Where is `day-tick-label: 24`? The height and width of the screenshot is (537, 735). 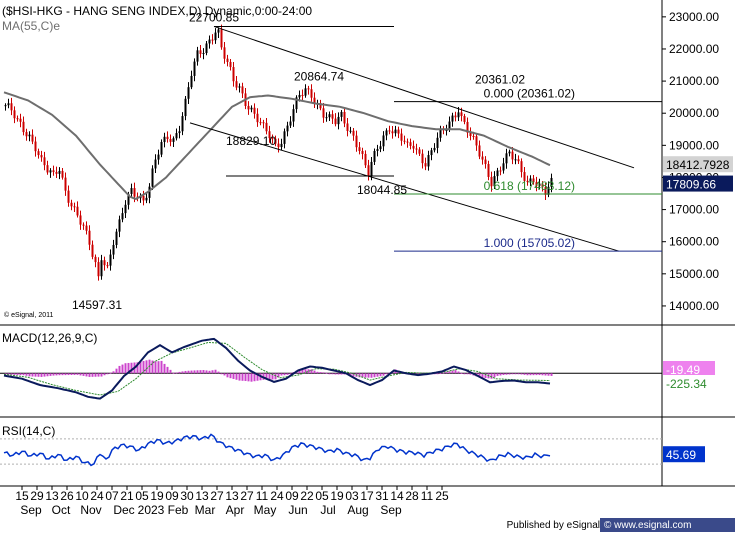
day-tick-label: 24 is located at coordinates (97, 496).